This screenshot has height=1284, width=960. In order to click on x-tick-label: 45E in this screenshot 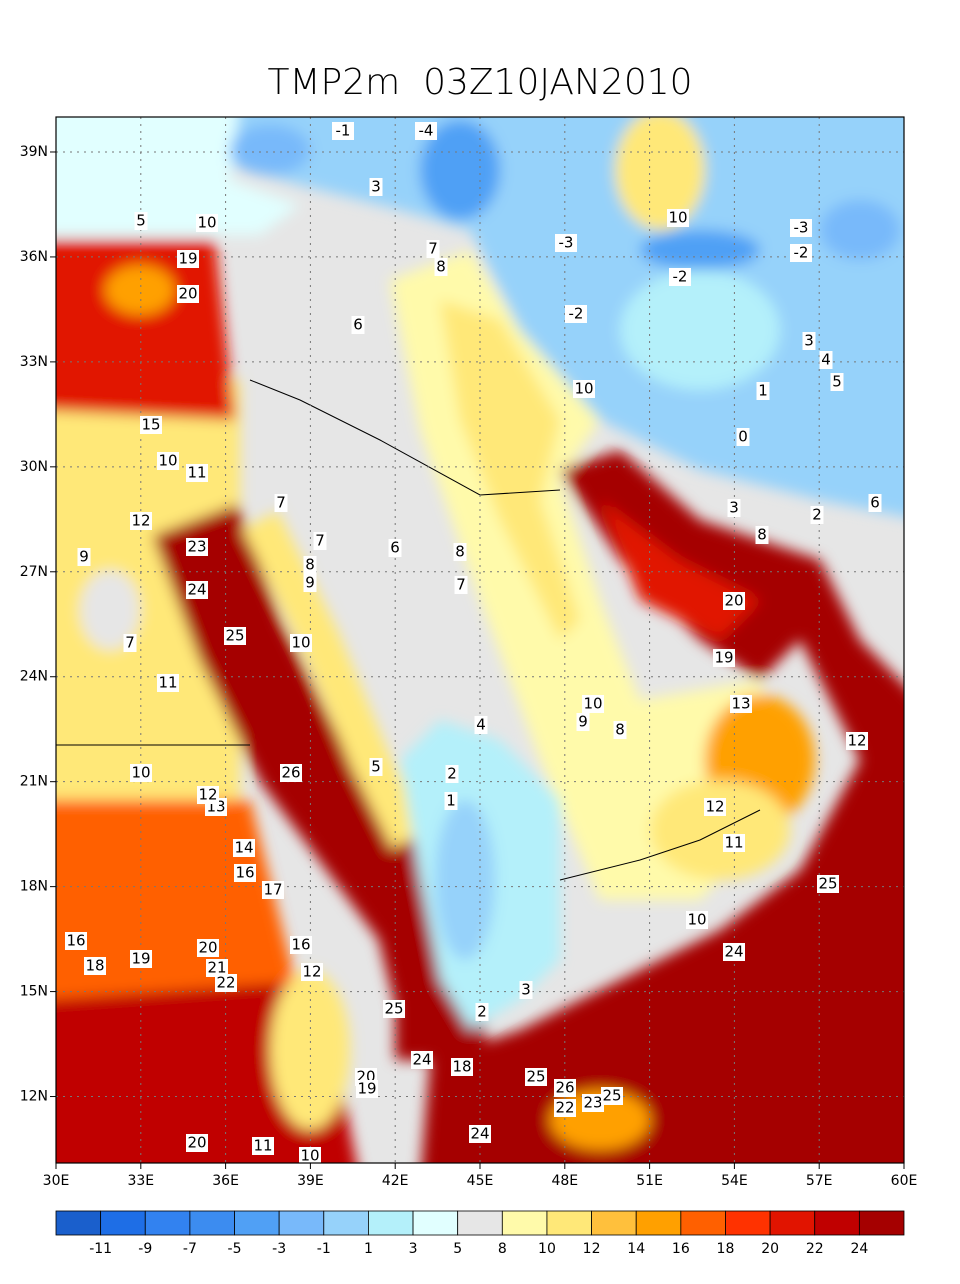, I will do `click(480, 1181)`.